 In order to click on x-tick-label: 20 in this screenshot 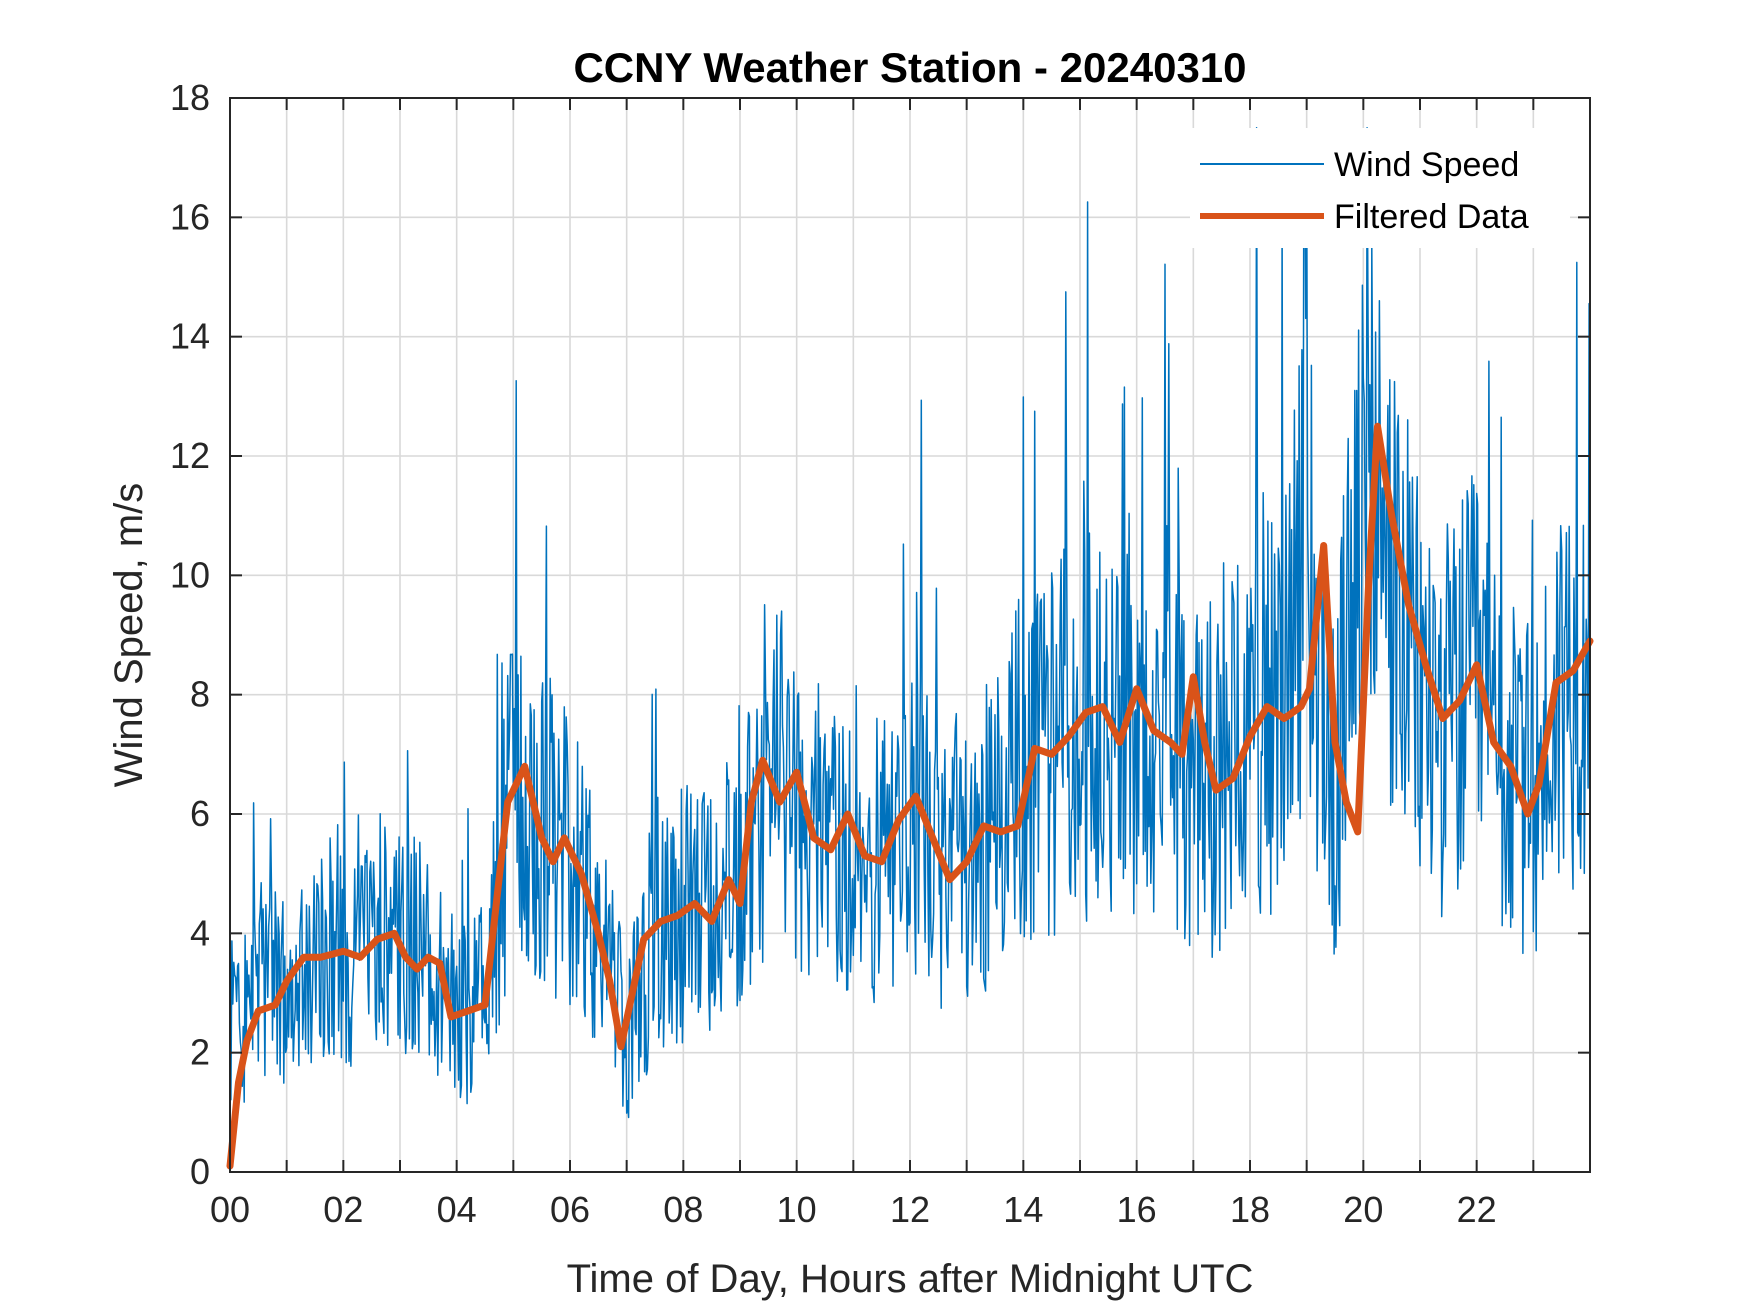, I will do `click(1363, 1209)`.